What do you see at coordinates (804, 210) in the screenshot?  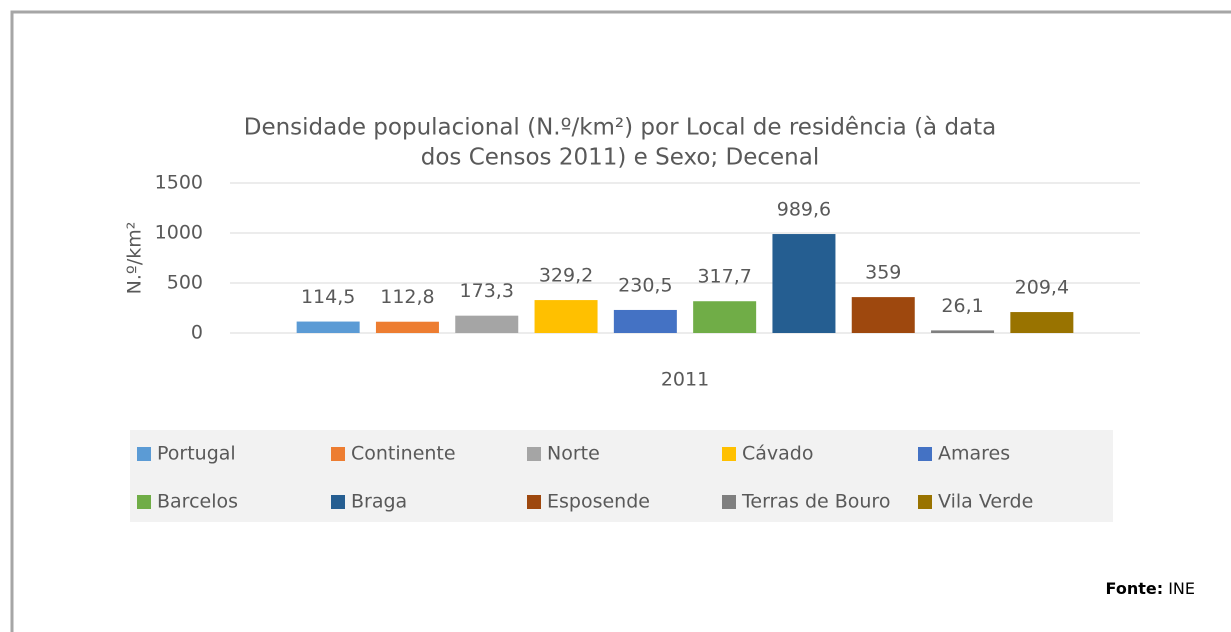 I see `value-label: 989,6` at bounding box center [804, 210].